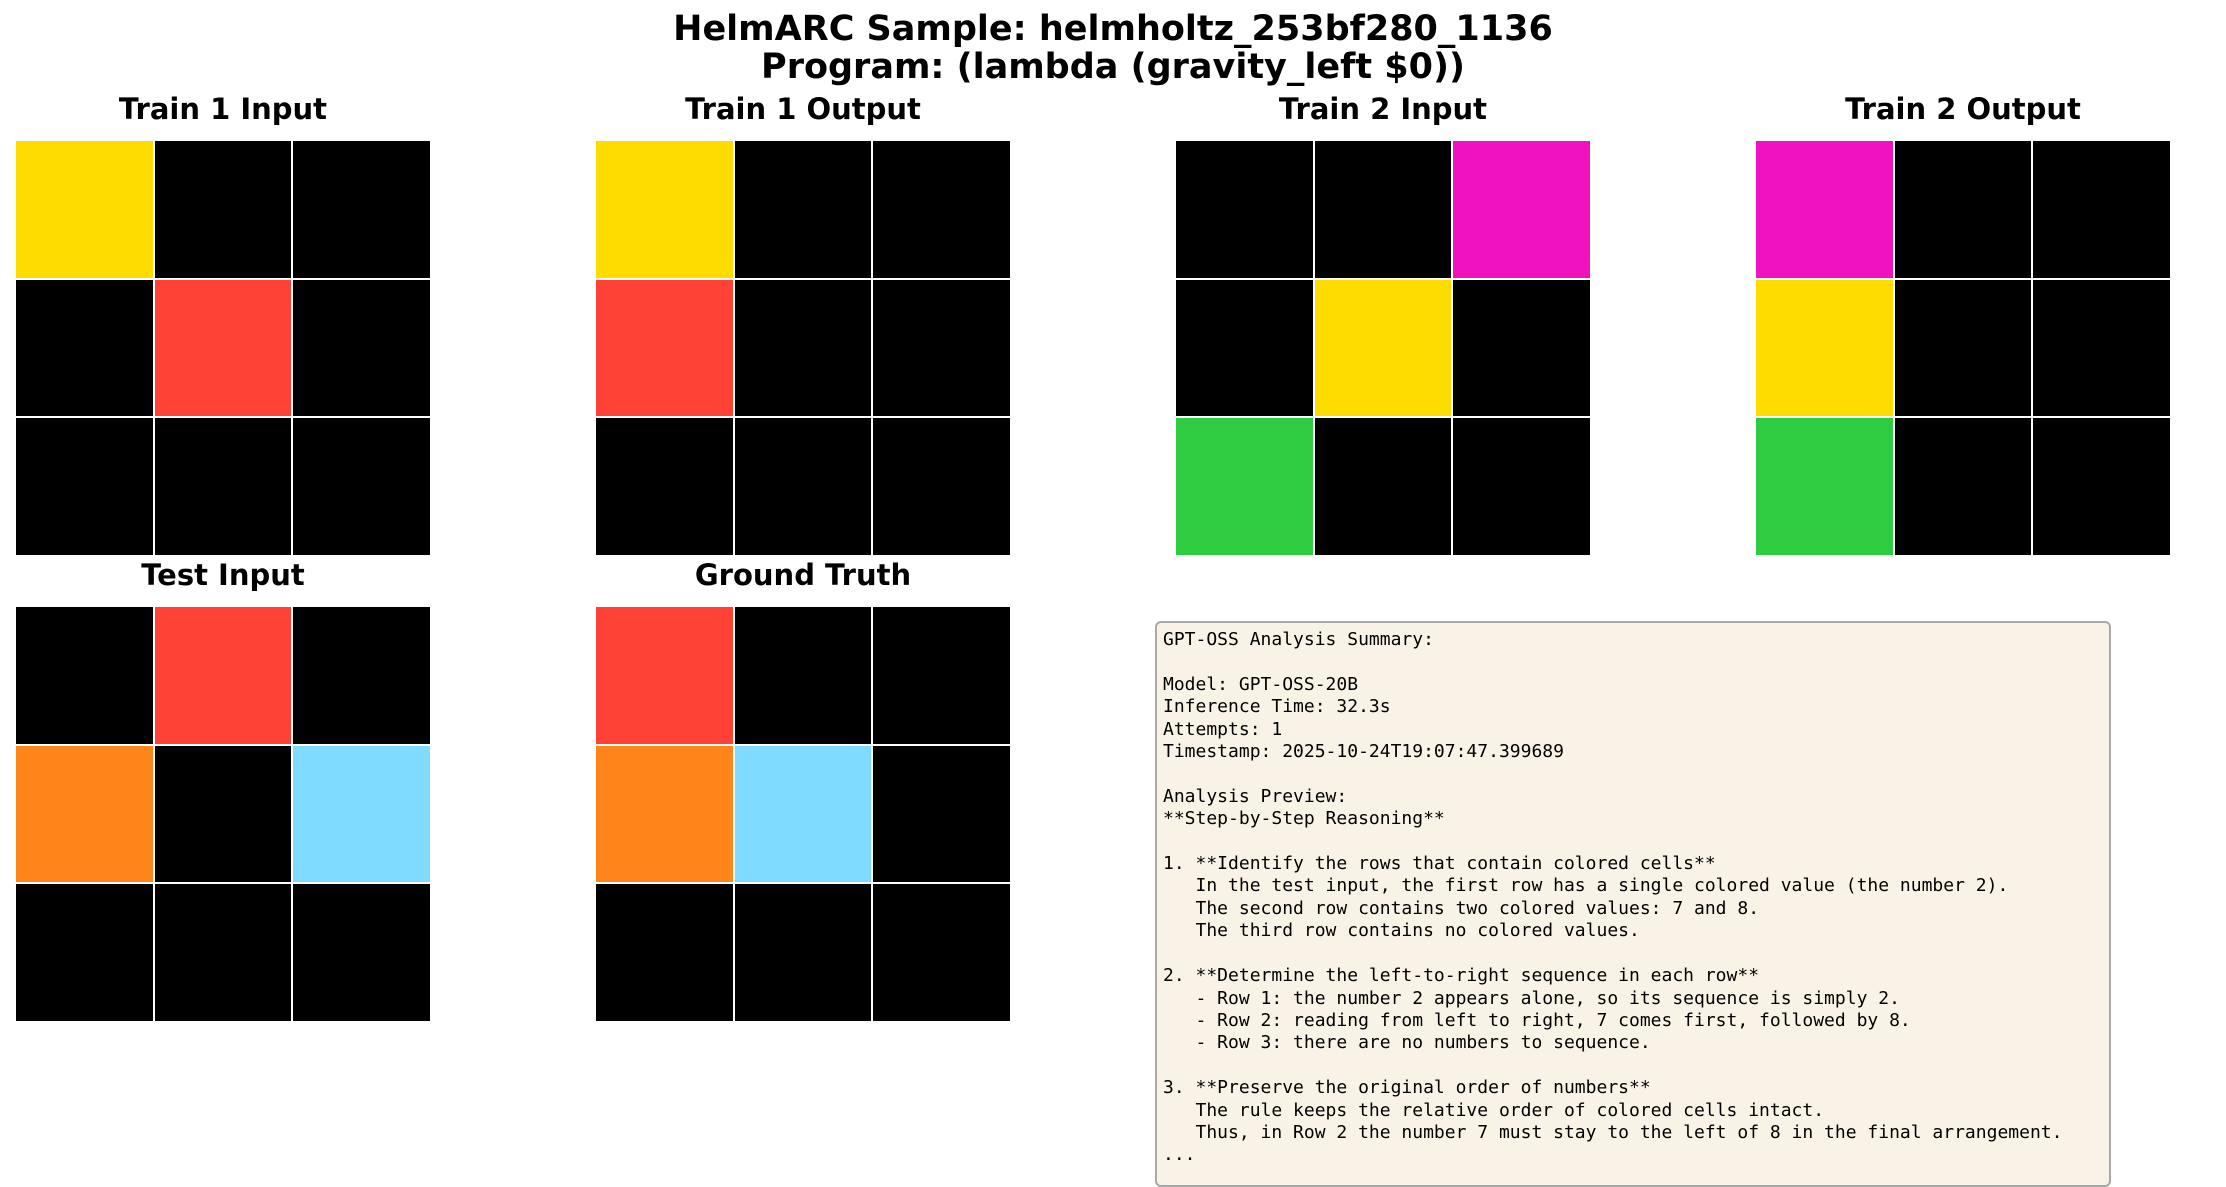  I want to click on panel-title: Test Input, so click(223, 575).